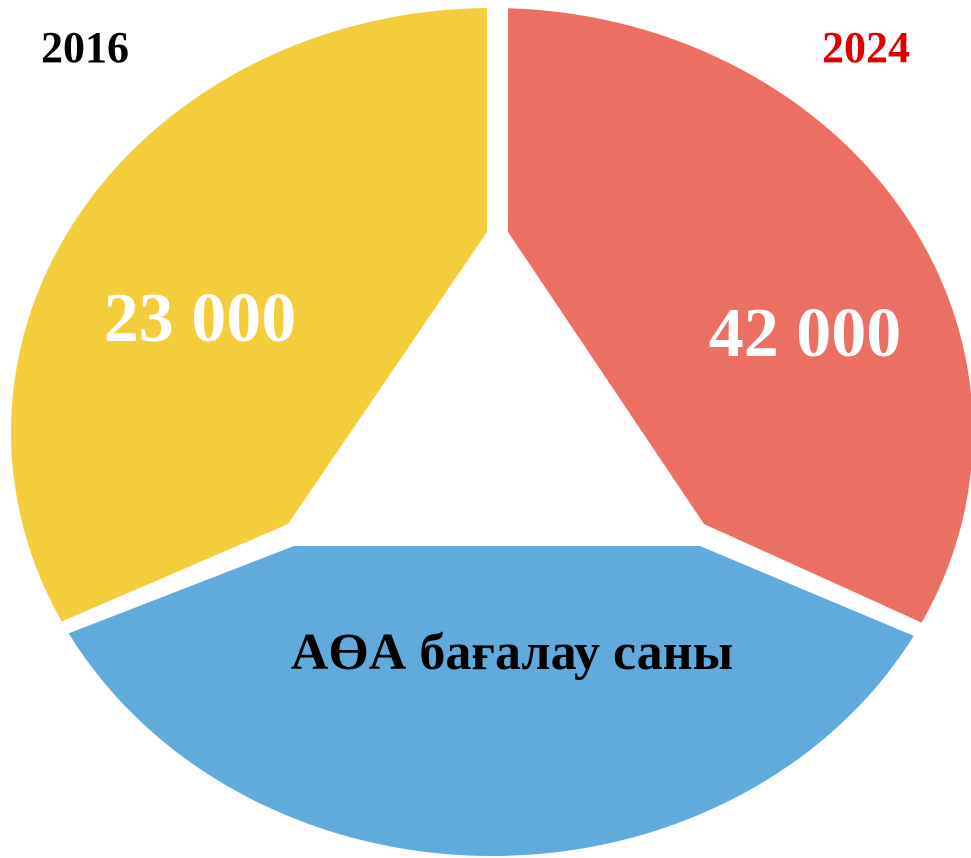 Image resolution: width=971 pixels, height=858 pixels. What do you see at coordinates (805, 333) in the screenshot?
I see `right-value: 42 000` at bounding box center [805, 333].